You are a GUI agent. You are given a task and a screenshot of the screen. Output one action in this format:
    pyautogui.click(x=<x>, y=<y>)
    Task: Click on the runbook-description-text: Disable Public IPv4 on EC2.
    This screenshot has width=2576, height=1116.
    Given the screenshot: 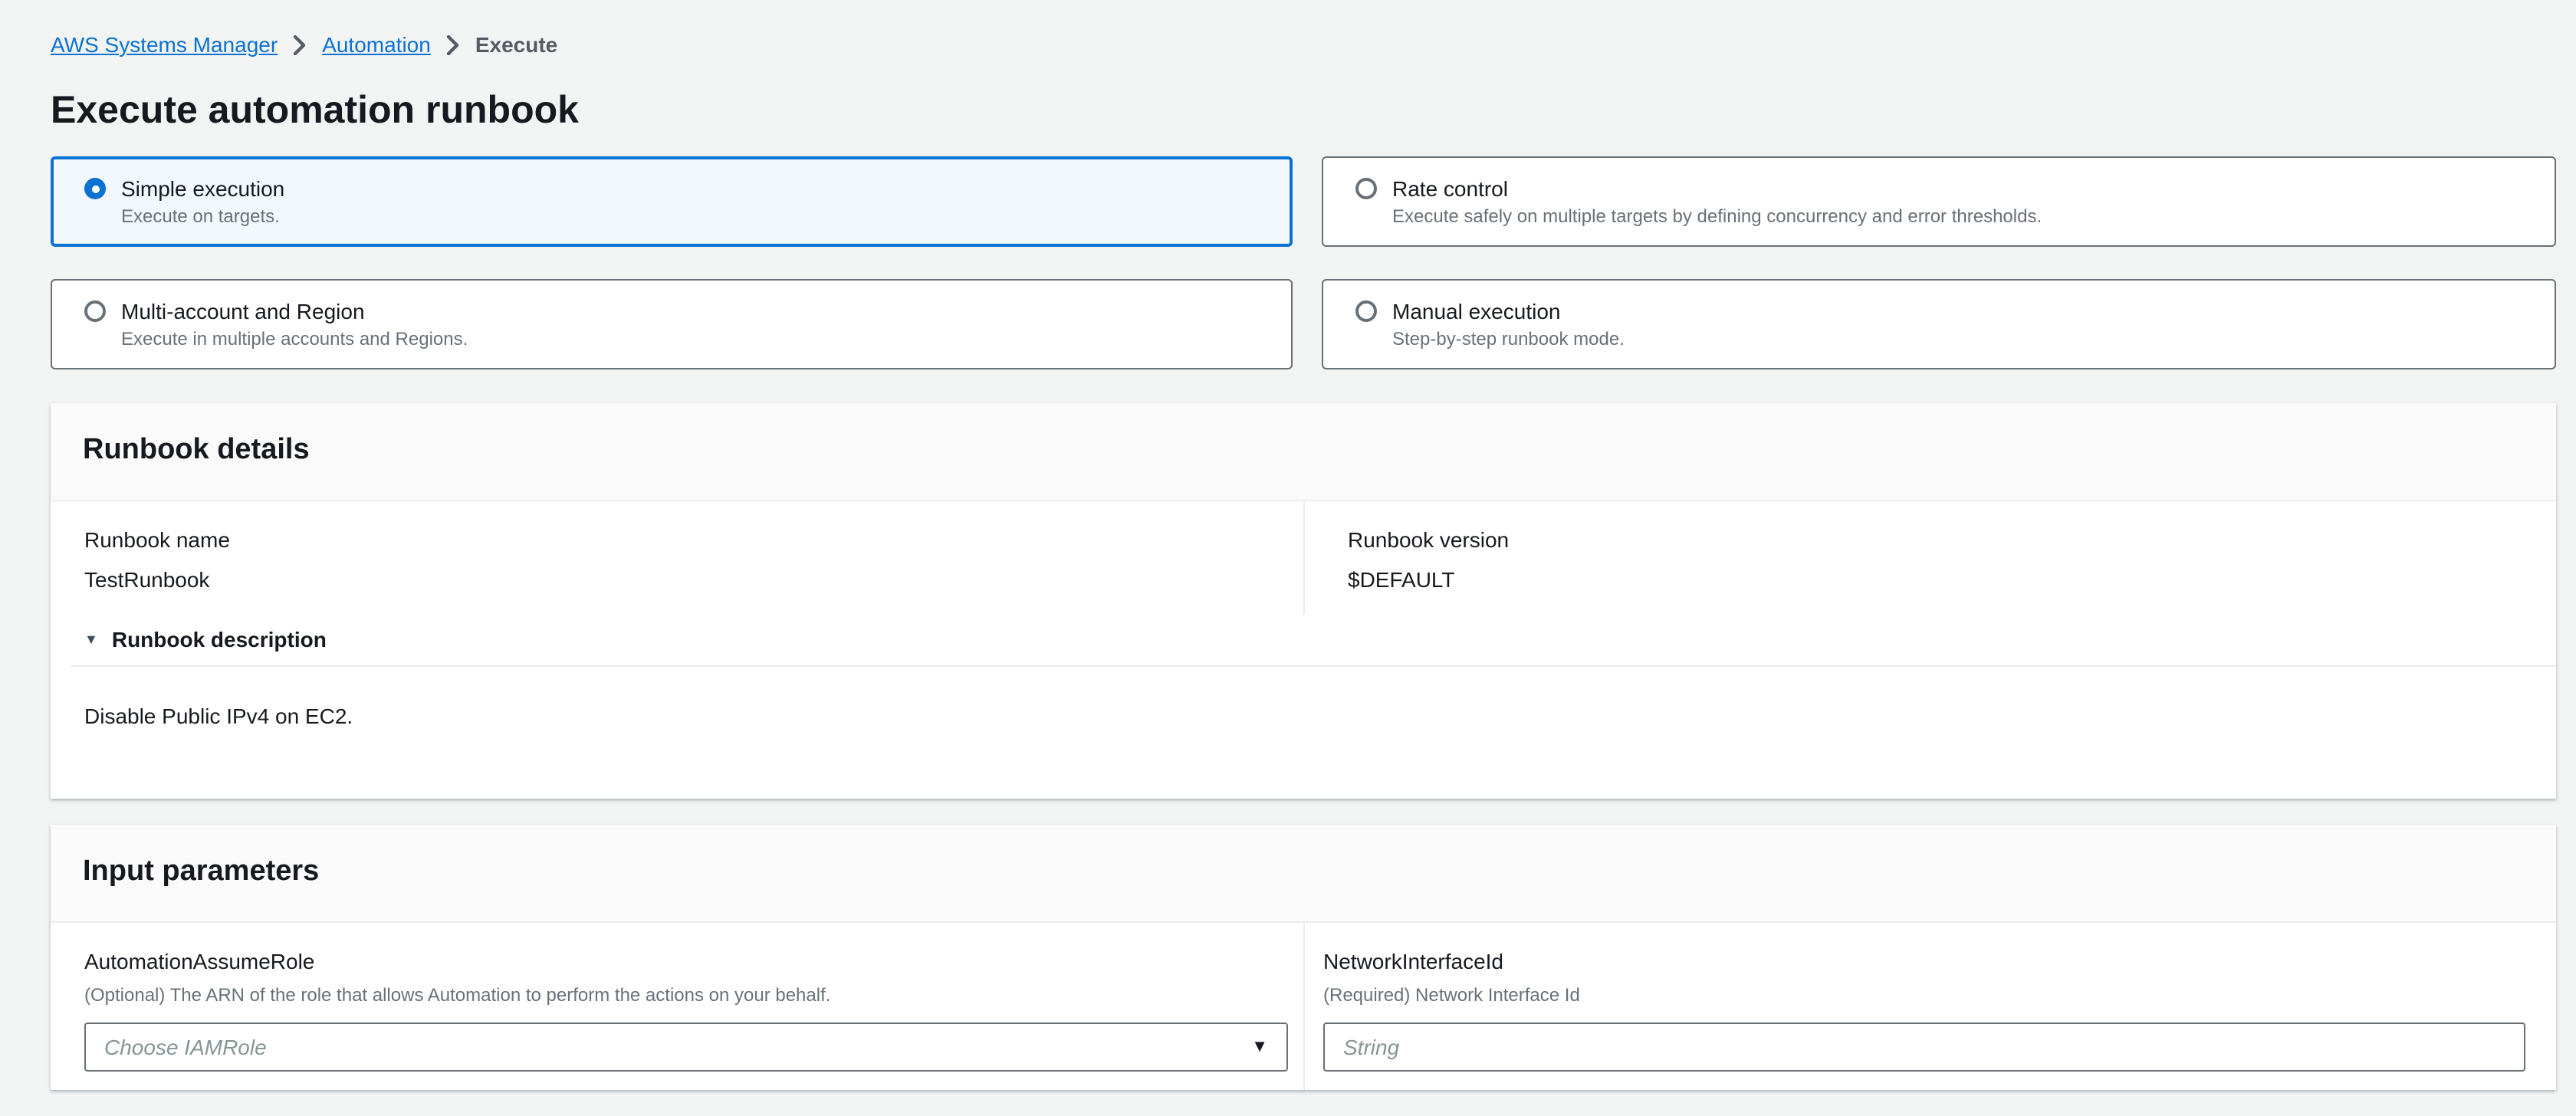 What is the action you would take?
    pyautogui.click(x=219, y=716)
    